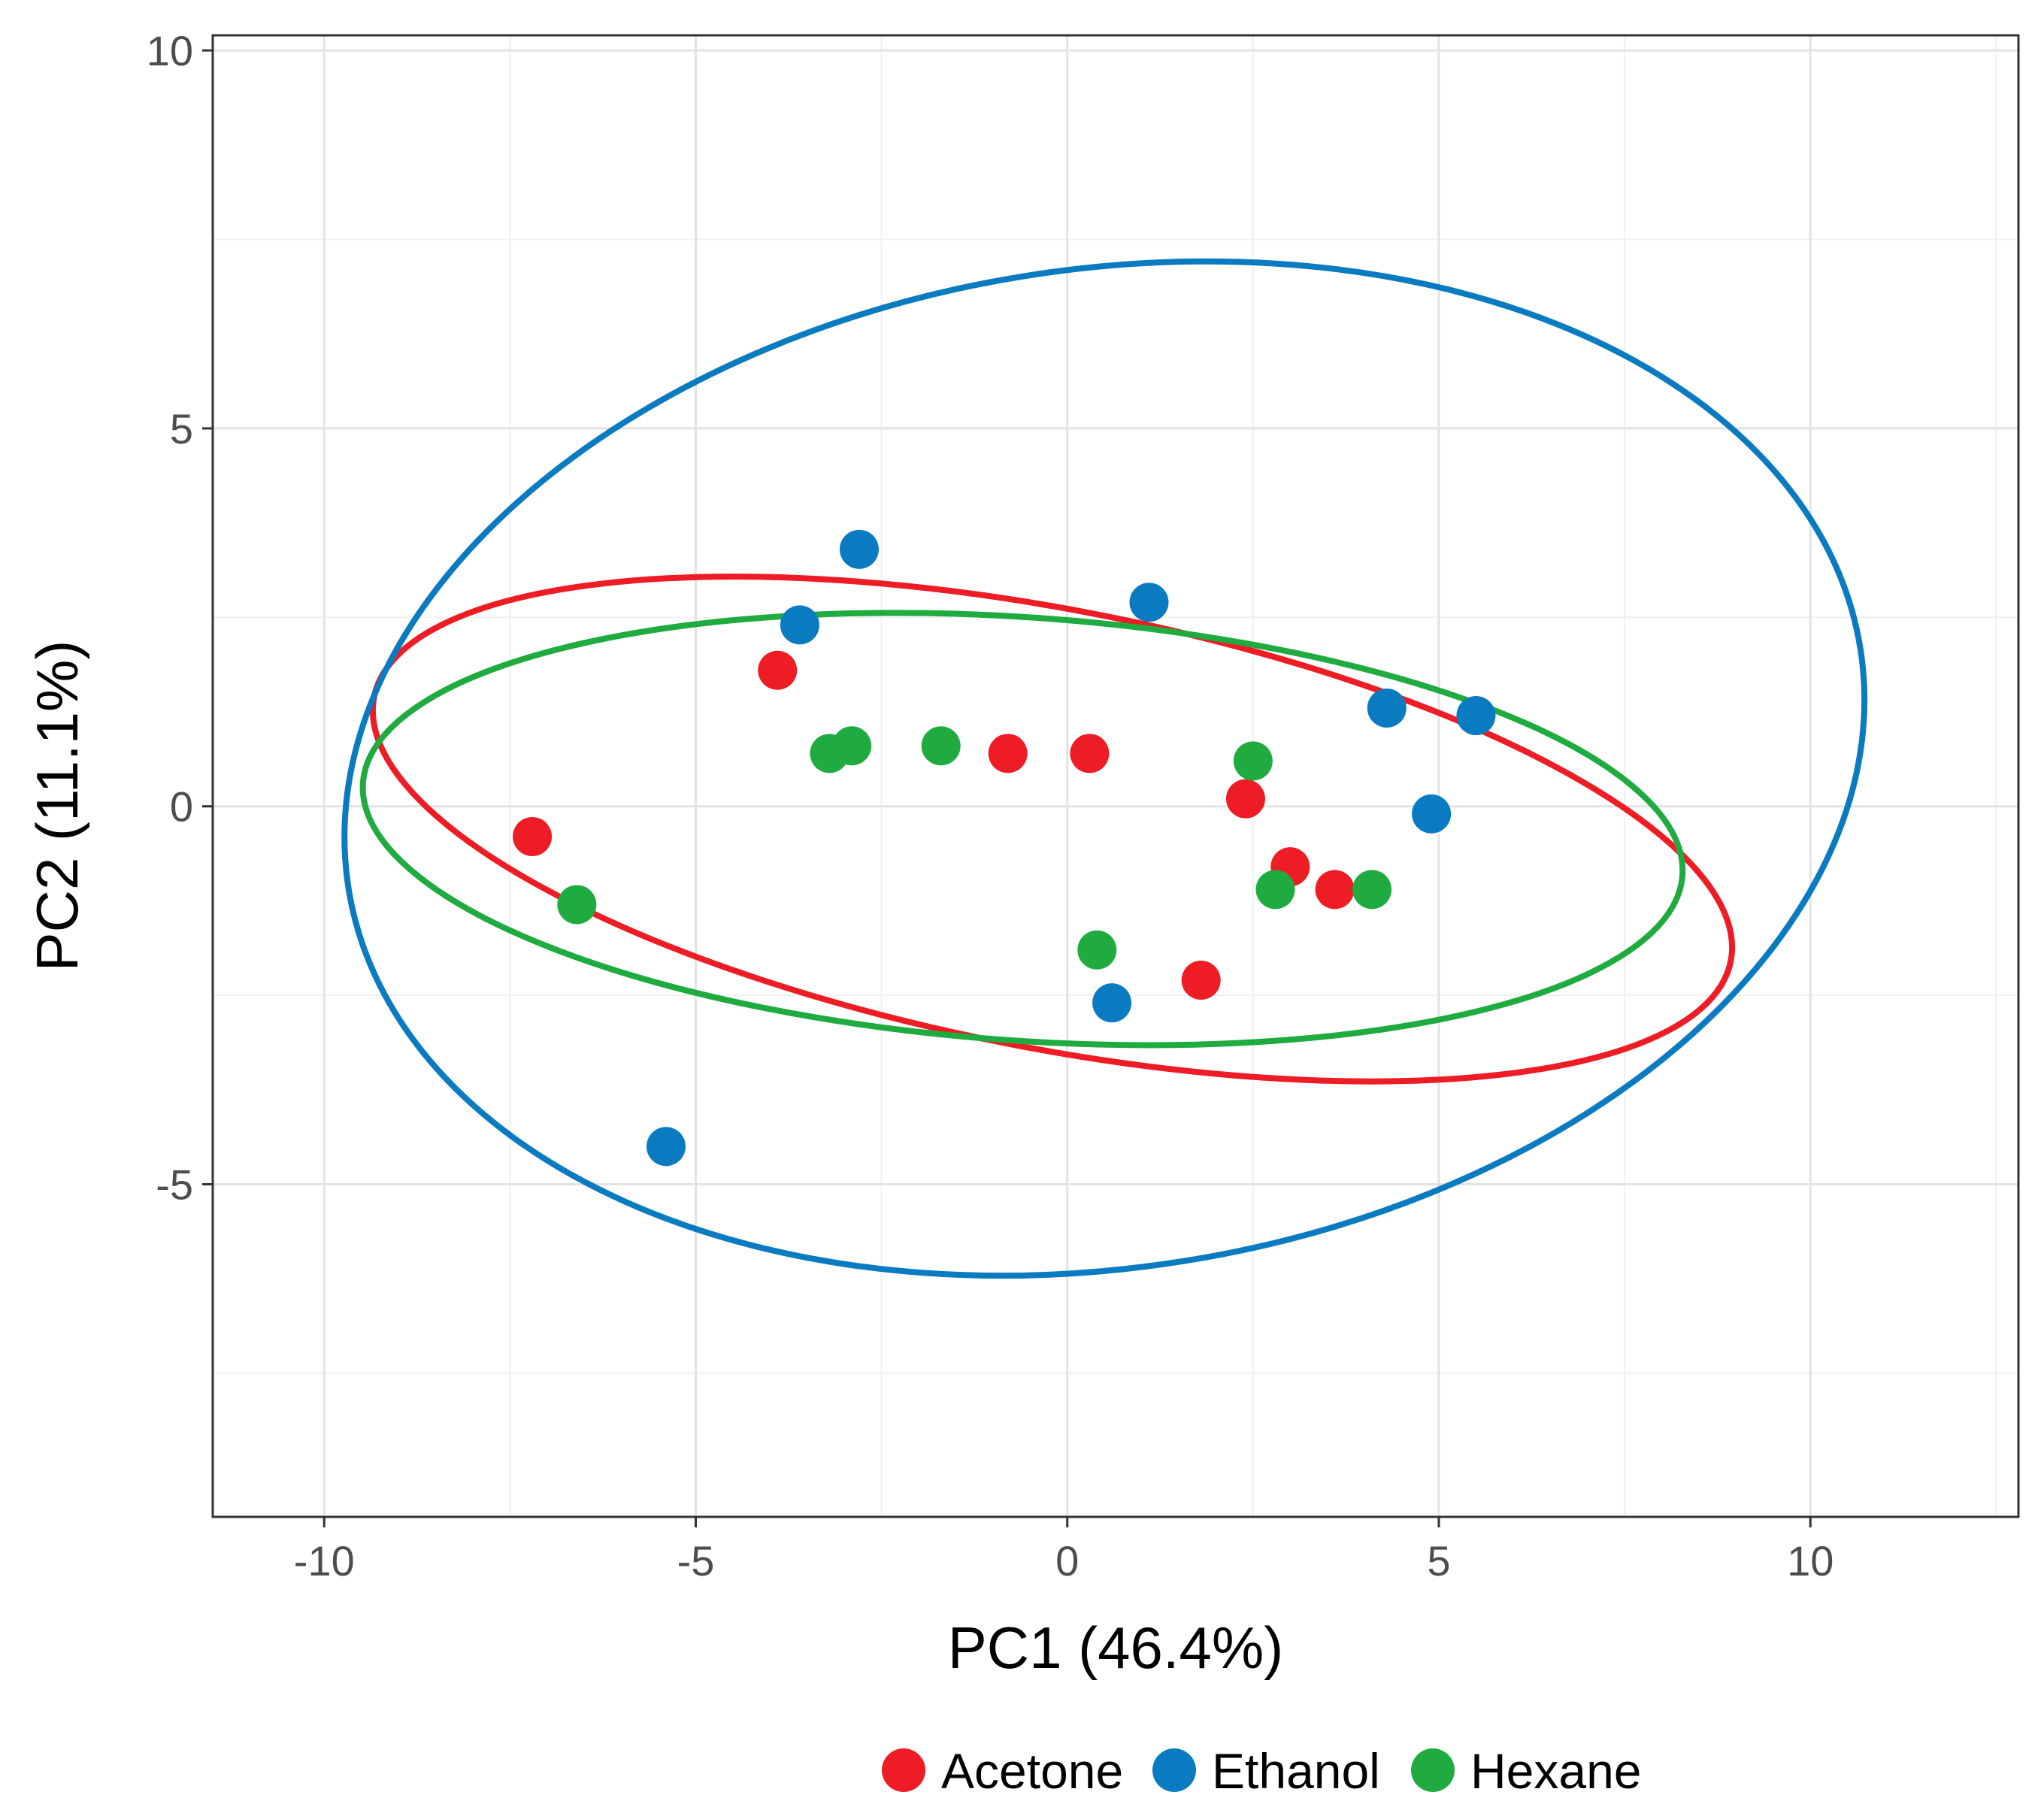 This screenshot has width=2044, height=1801. Describe the element at coordinates (1438, 1561) in the screenshot. I see `x-tick-label: 5` at that location.